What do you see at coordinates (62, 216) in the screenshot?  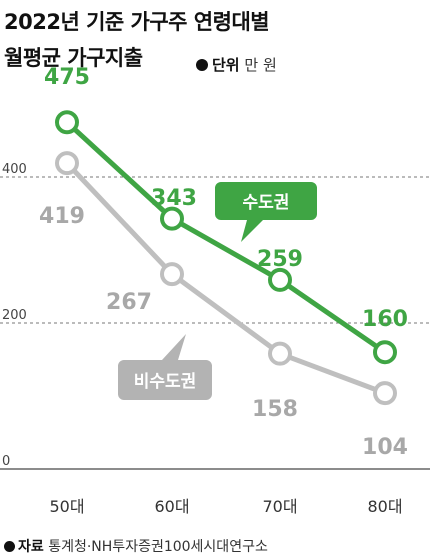 I see `data-label-noncapital: 419` at bounding box center [62, 216].